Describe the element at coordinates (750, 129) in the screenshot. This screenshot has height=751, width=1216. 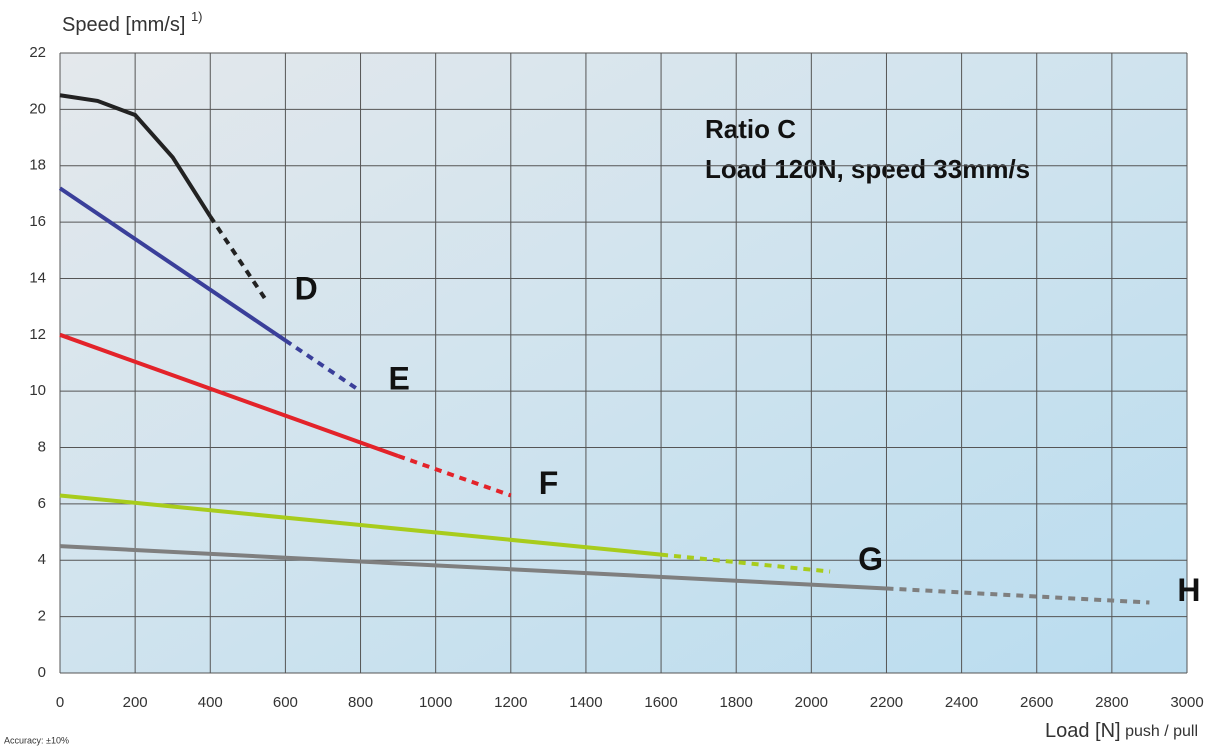
I see `annotation: Ratio C` at that location.